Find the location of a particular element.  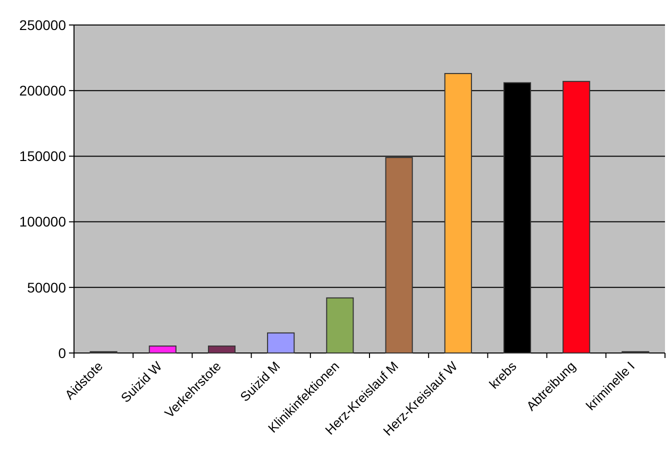

y-tick-label: 250000 is located at coordinates (42, 24).